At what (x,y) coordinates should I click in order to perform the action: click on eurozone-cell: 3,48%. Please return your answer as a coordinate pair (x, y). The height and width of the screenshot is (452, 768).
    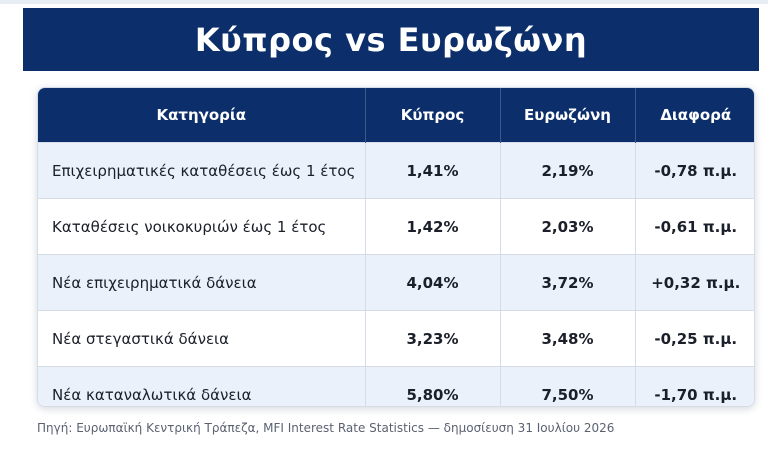
    Looking at the image, I should click on (568, 338).